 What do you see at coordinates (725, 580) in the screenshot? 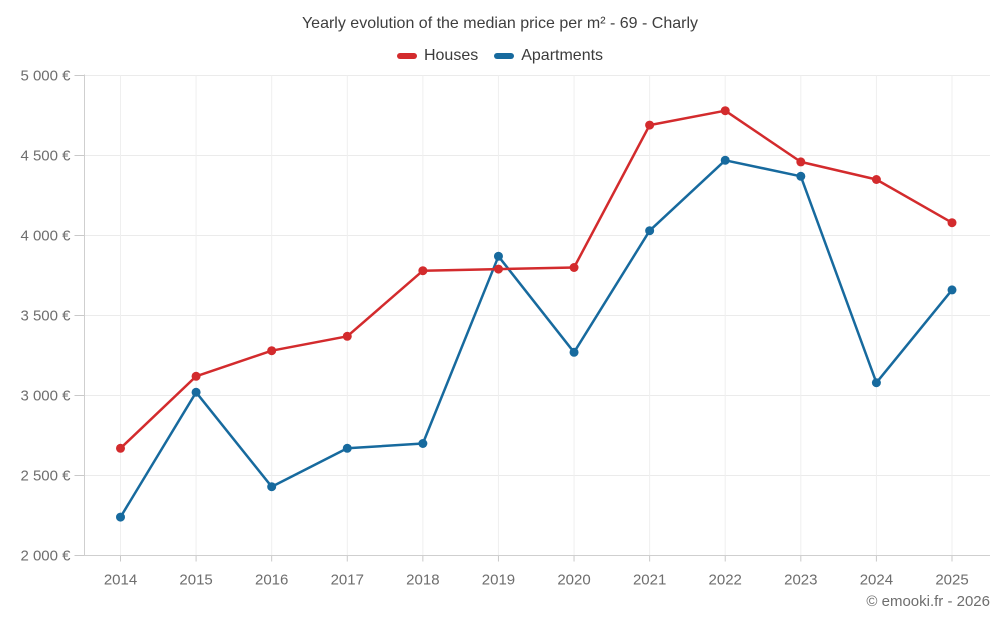
I see `x-tick-label: 2022` at bounding box center [725, 580].